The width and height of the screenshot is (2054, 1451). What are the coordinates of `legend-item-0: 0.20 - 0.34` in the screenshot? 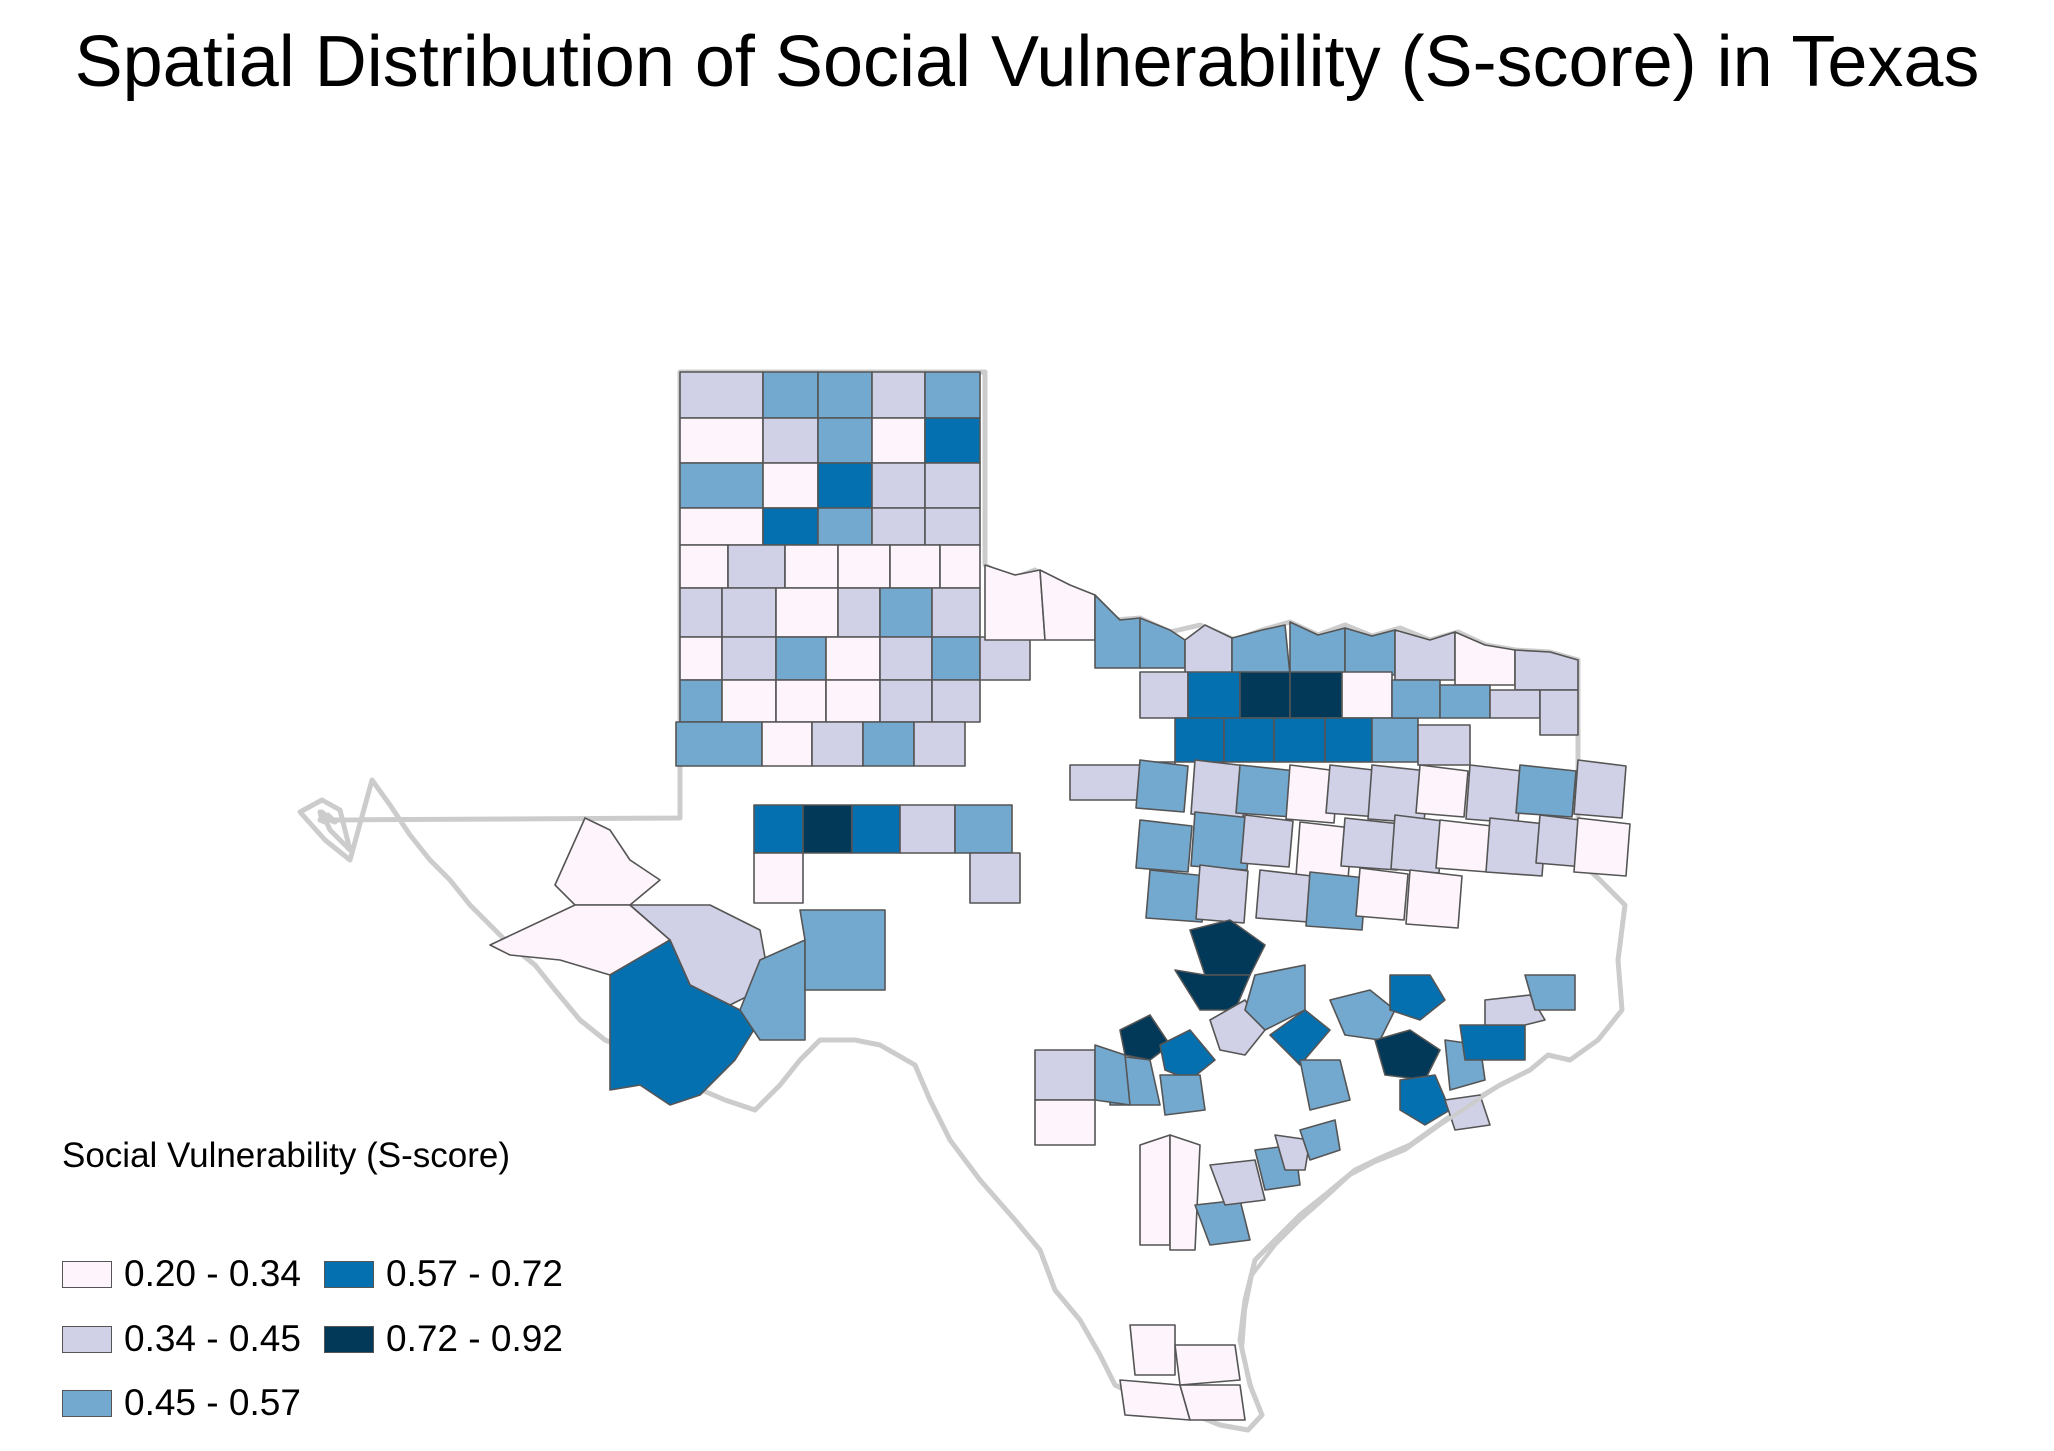 It's located at (181, 1274).